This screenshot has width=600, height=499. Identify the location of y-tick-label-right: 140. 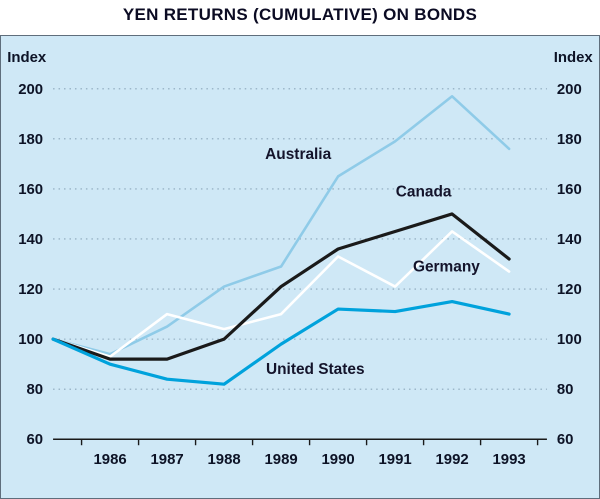
(569, 239).